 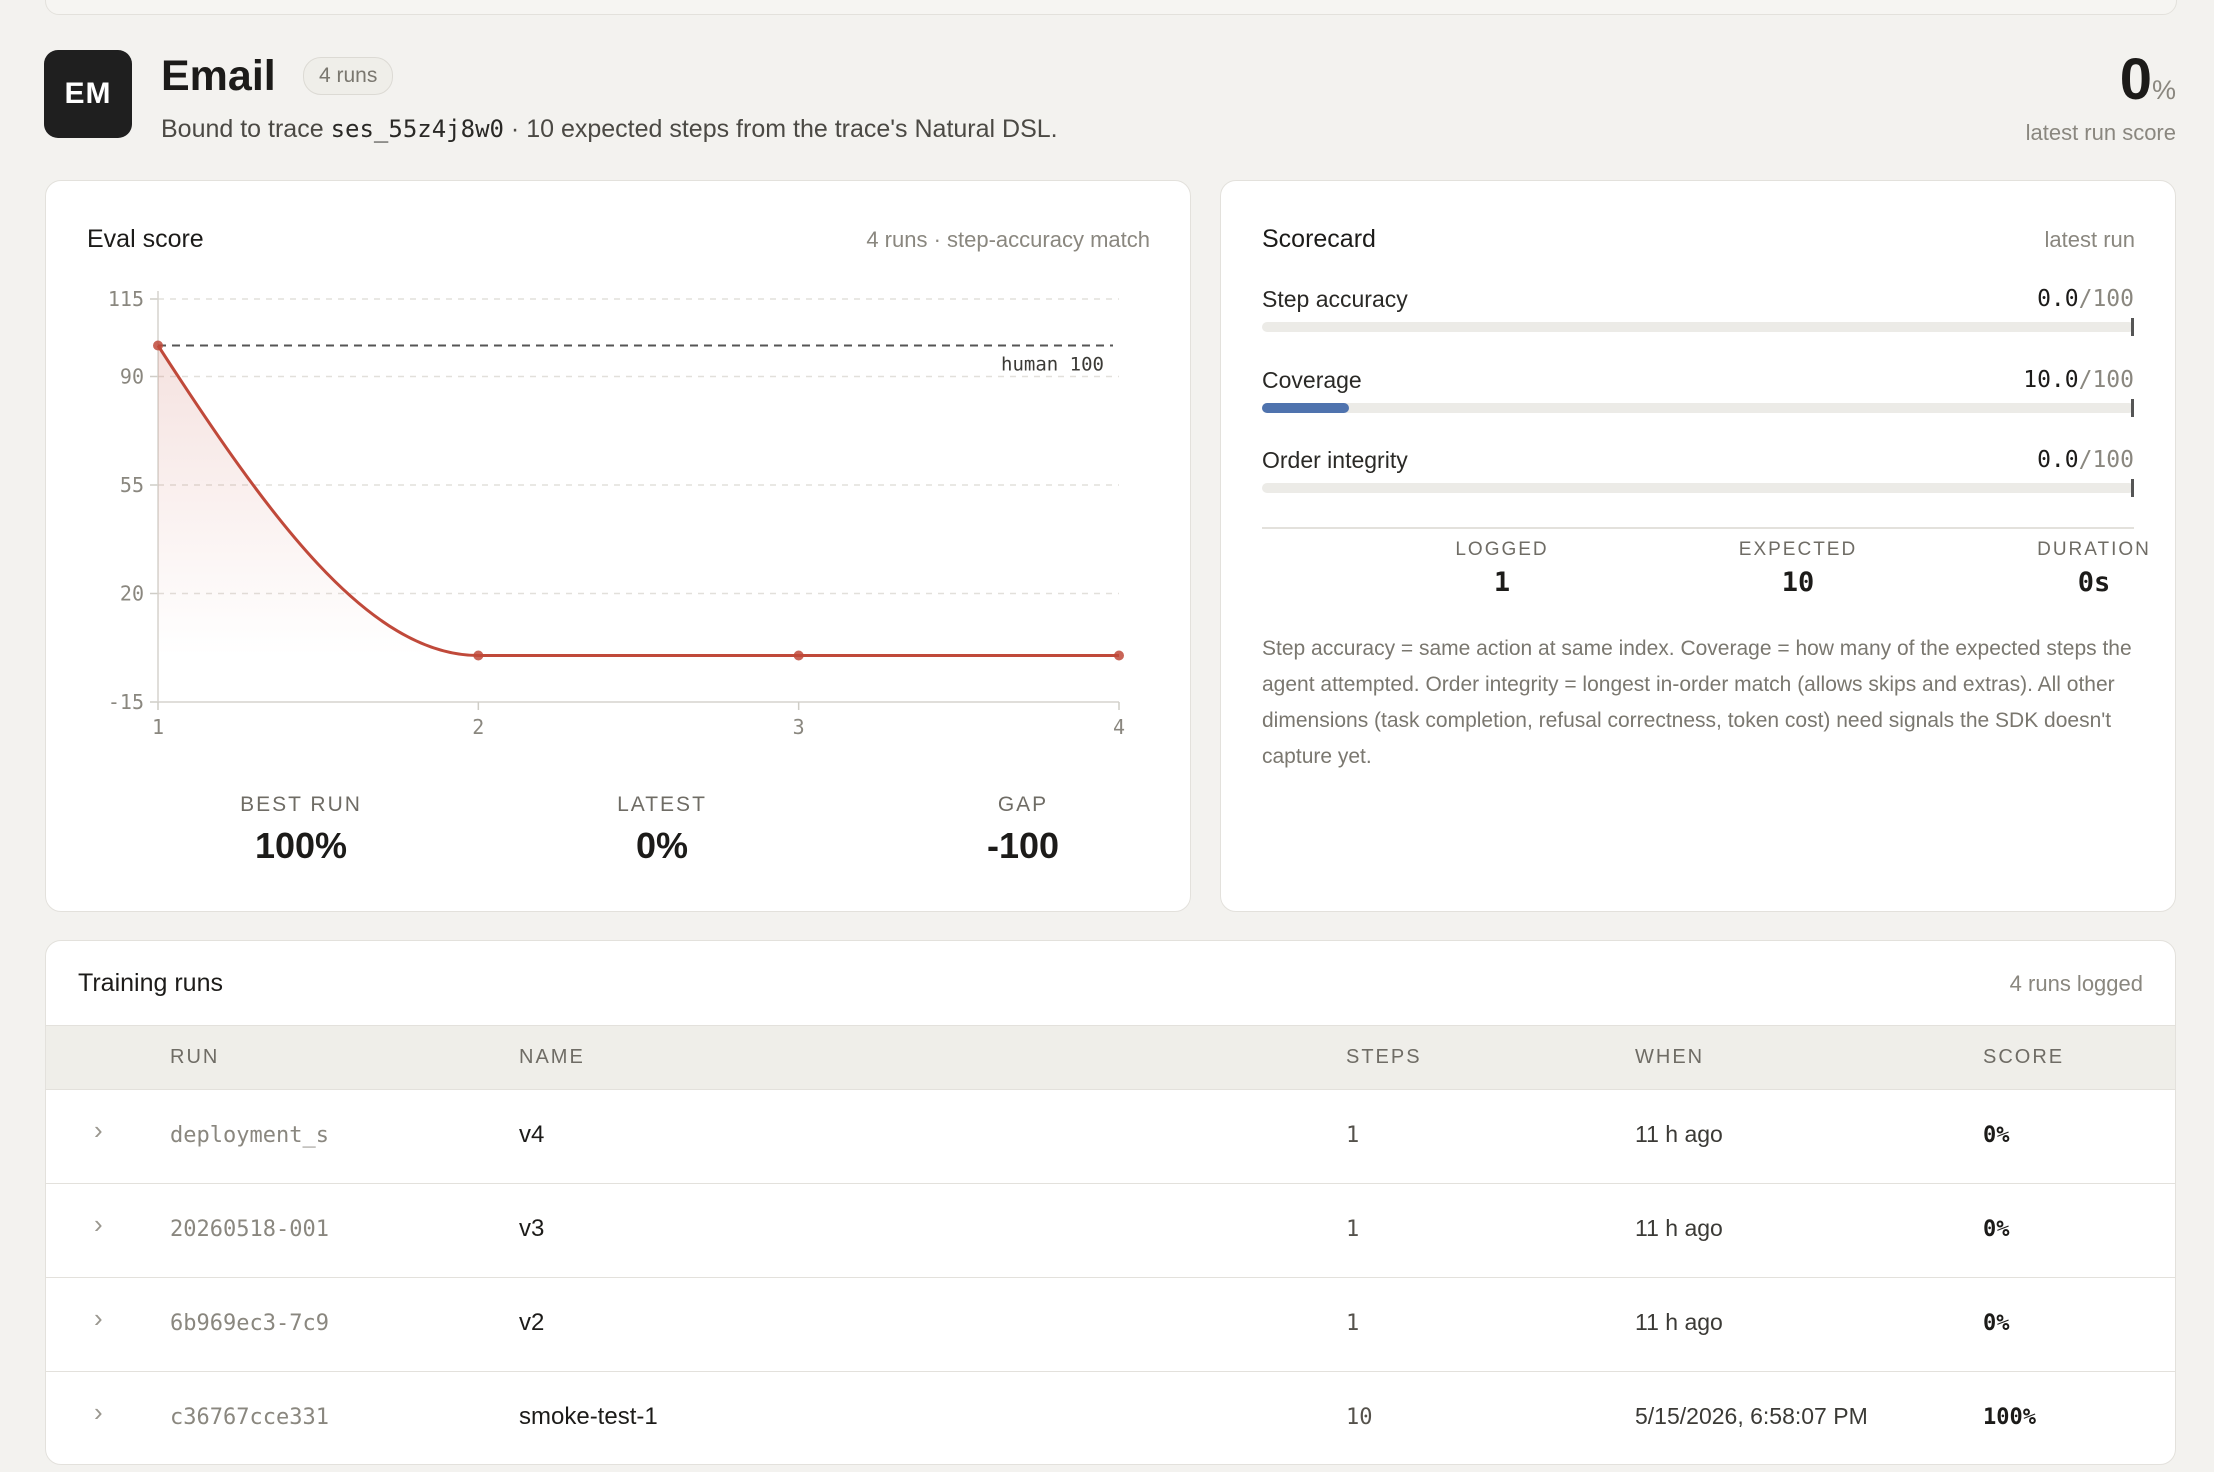 I want to click on stat-gap: GAP -100, so click(x=1023, y=830).